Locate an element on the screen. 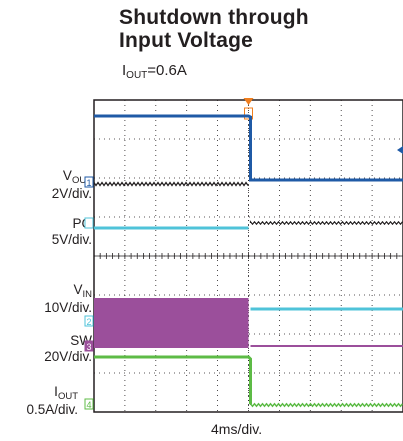 This screenshot has height=441, width=403. marker-ch1-text: 1 is located at coordinates (88, 183).